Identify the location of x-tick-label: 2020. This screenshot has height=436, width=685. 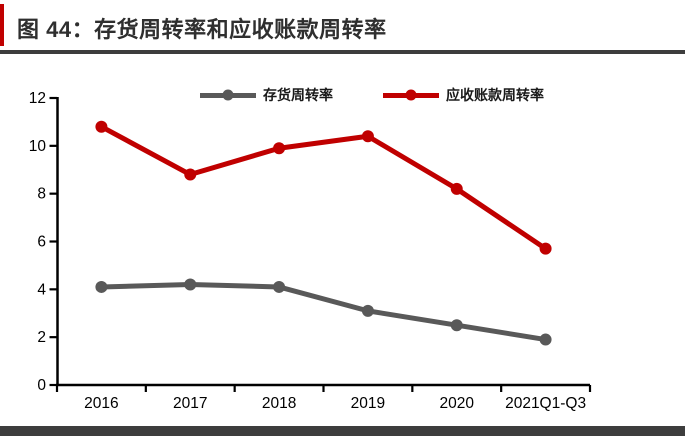
(457, 403).